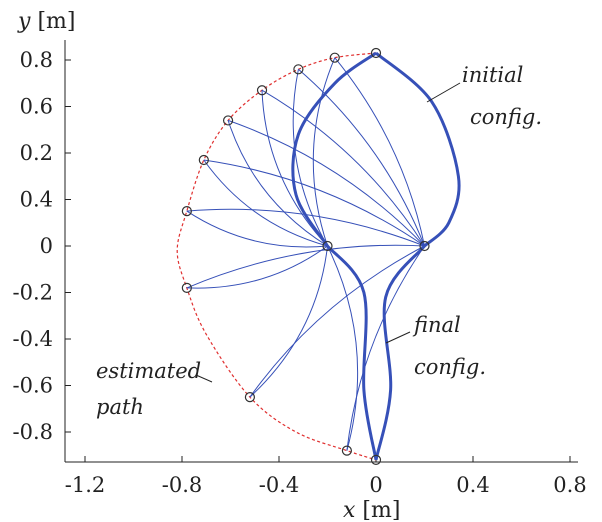 The image size is (602, 522). Describe the element at coordinates (371, 510) in the screenshot. I see `x-axis-label: x [m]` at that location.